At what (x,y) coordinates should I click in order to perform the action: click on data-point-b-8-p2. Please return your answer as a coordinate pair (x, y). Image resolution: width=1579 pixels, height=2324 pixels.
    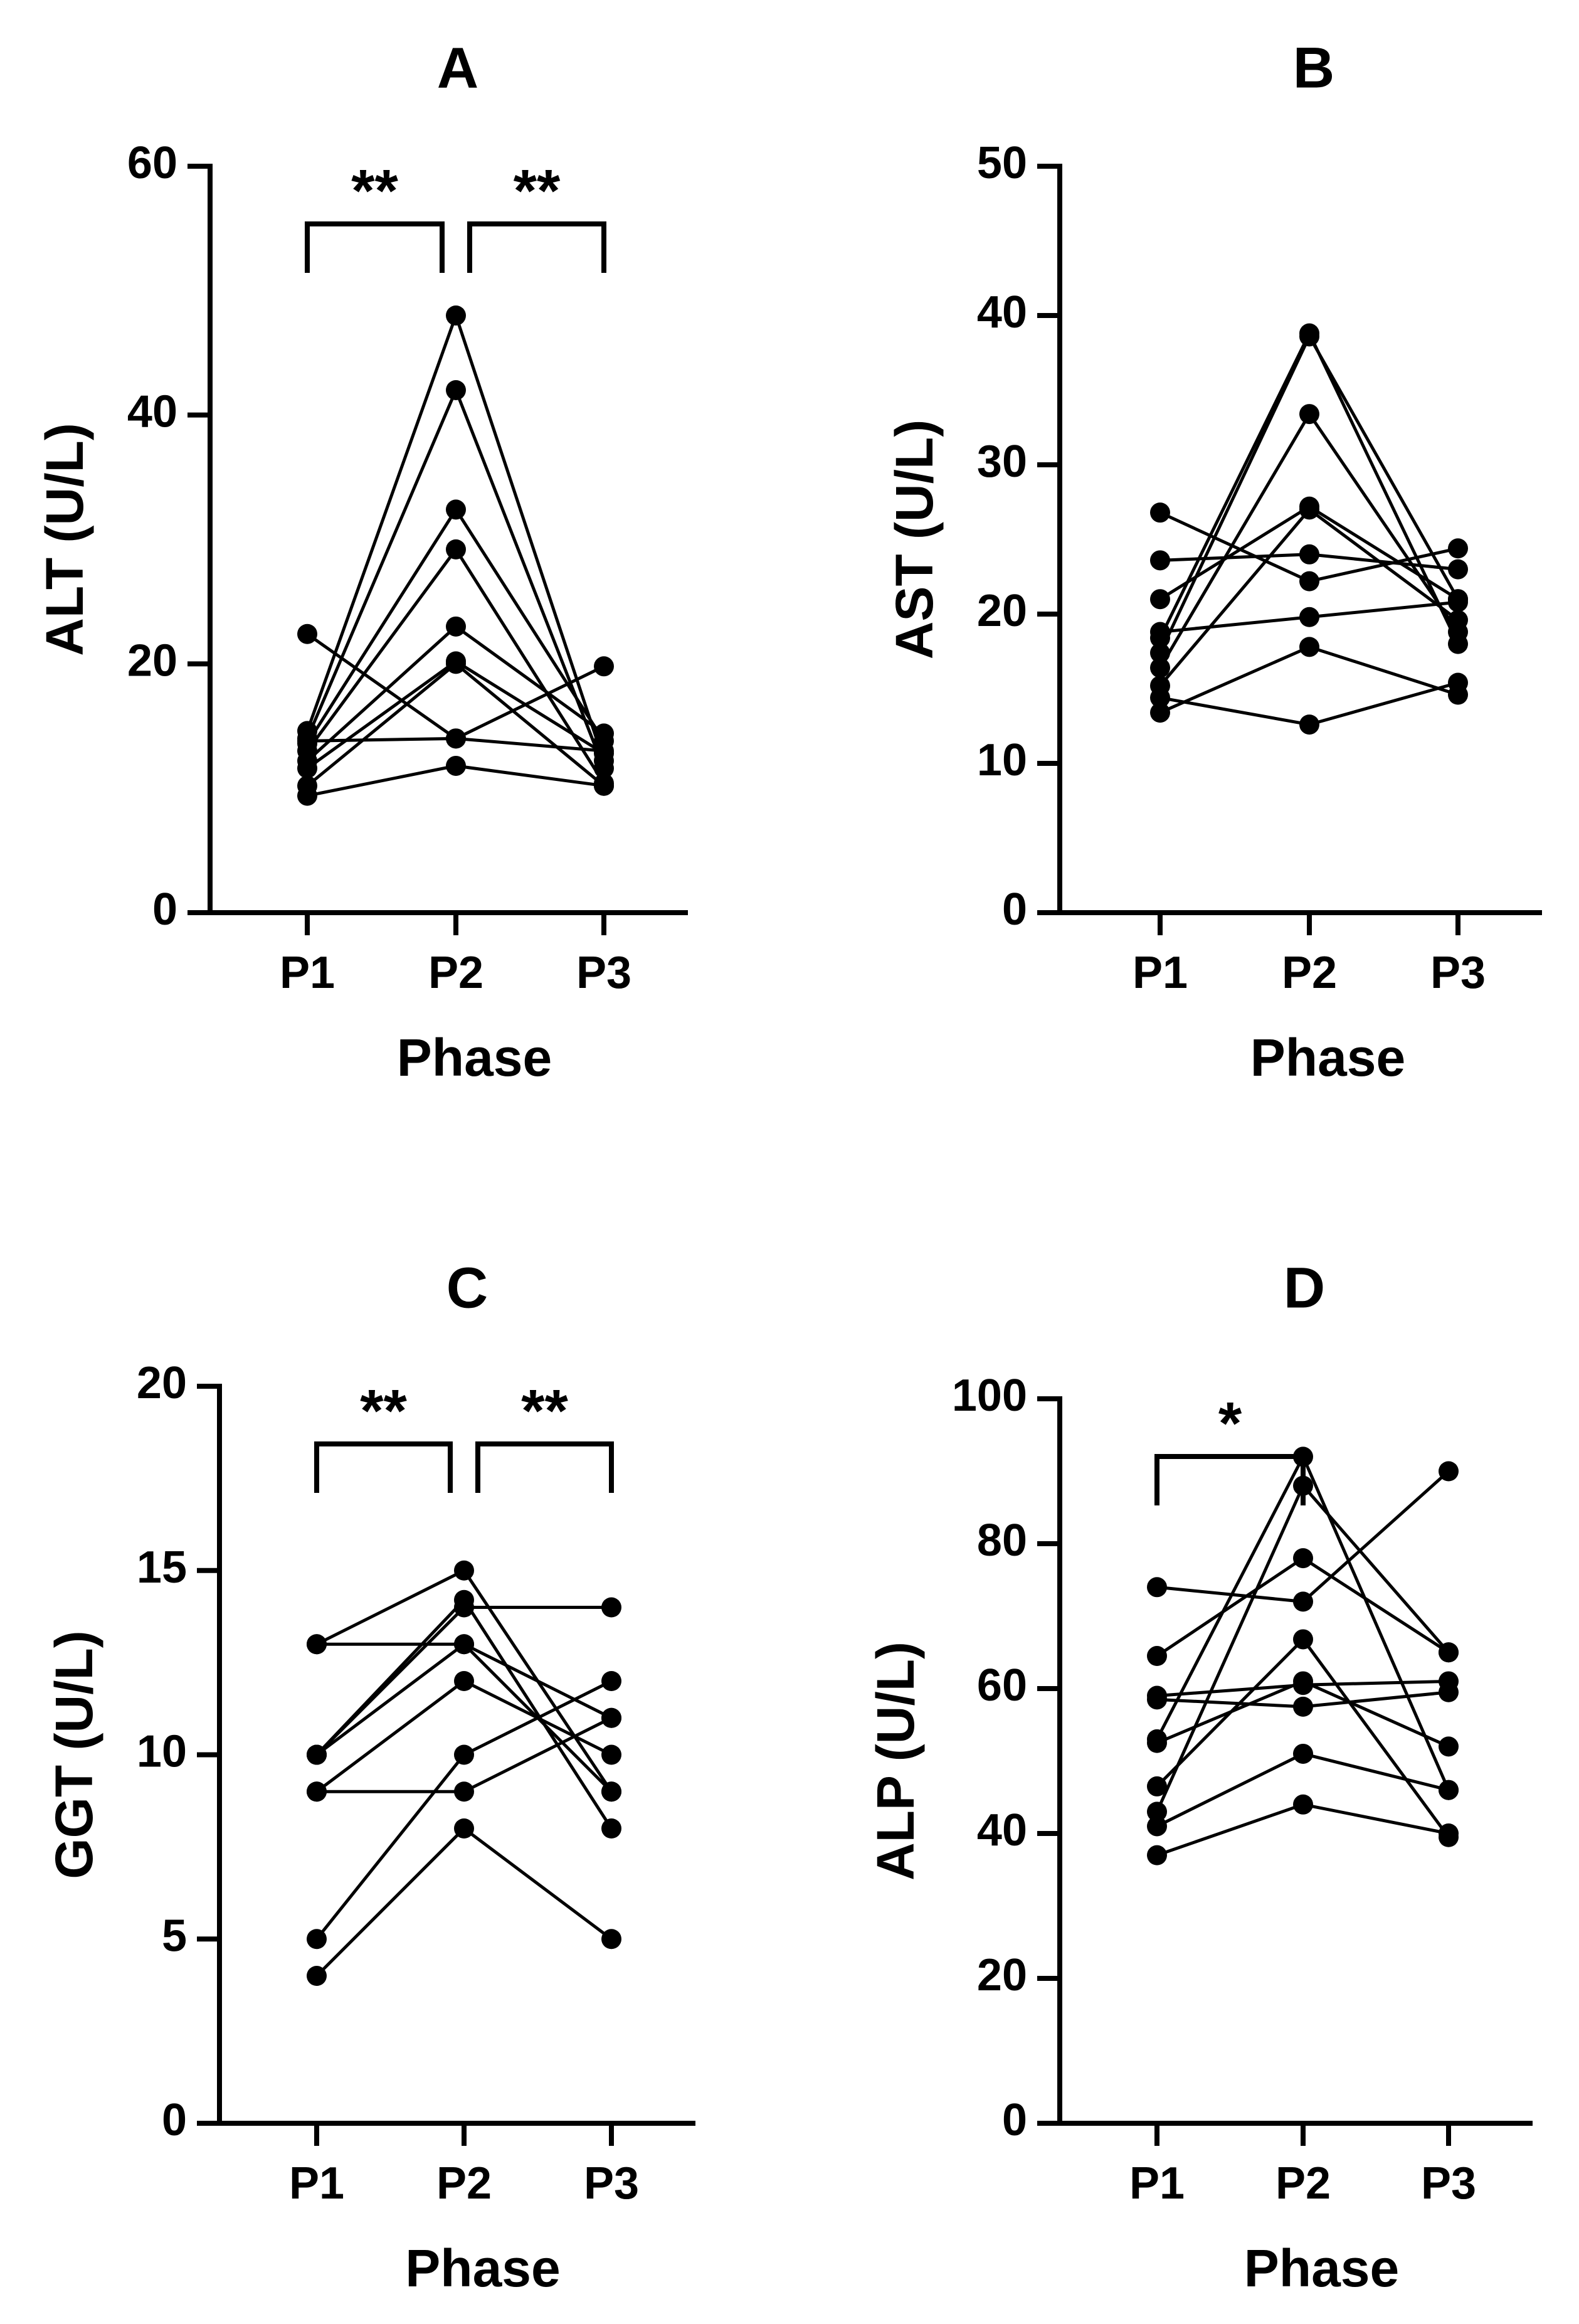
    Looking at the image, I should click on (1309, 509).